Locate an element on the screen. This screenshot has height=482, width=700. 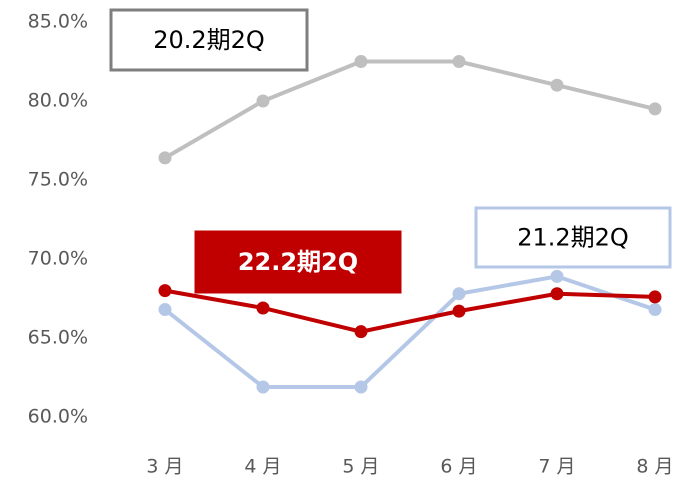
x-tick-label: 3 月 is located at coordinates (164, 467).